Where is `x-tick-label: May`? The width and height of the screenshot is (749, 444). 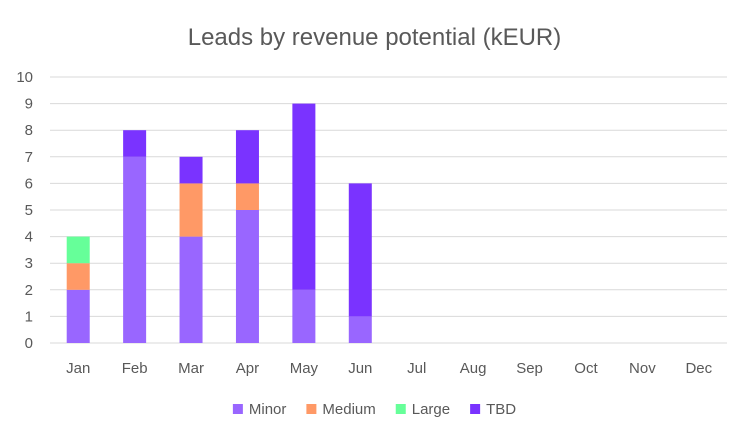 x-tick-label: May is located at coordinates (304, 368).